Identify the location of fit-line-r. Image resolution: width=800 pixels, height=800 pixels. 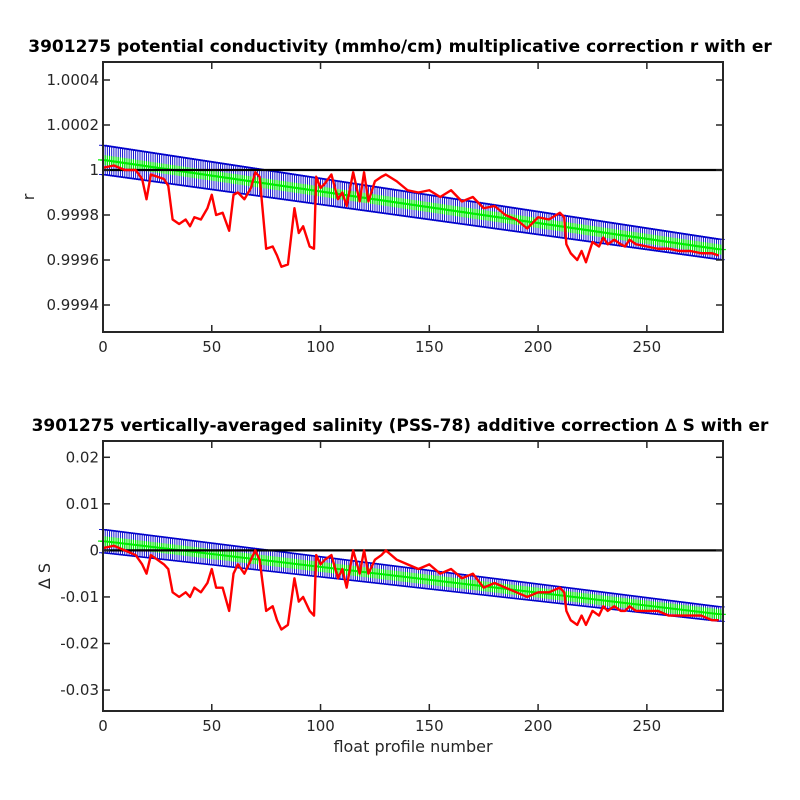
(412, 204).